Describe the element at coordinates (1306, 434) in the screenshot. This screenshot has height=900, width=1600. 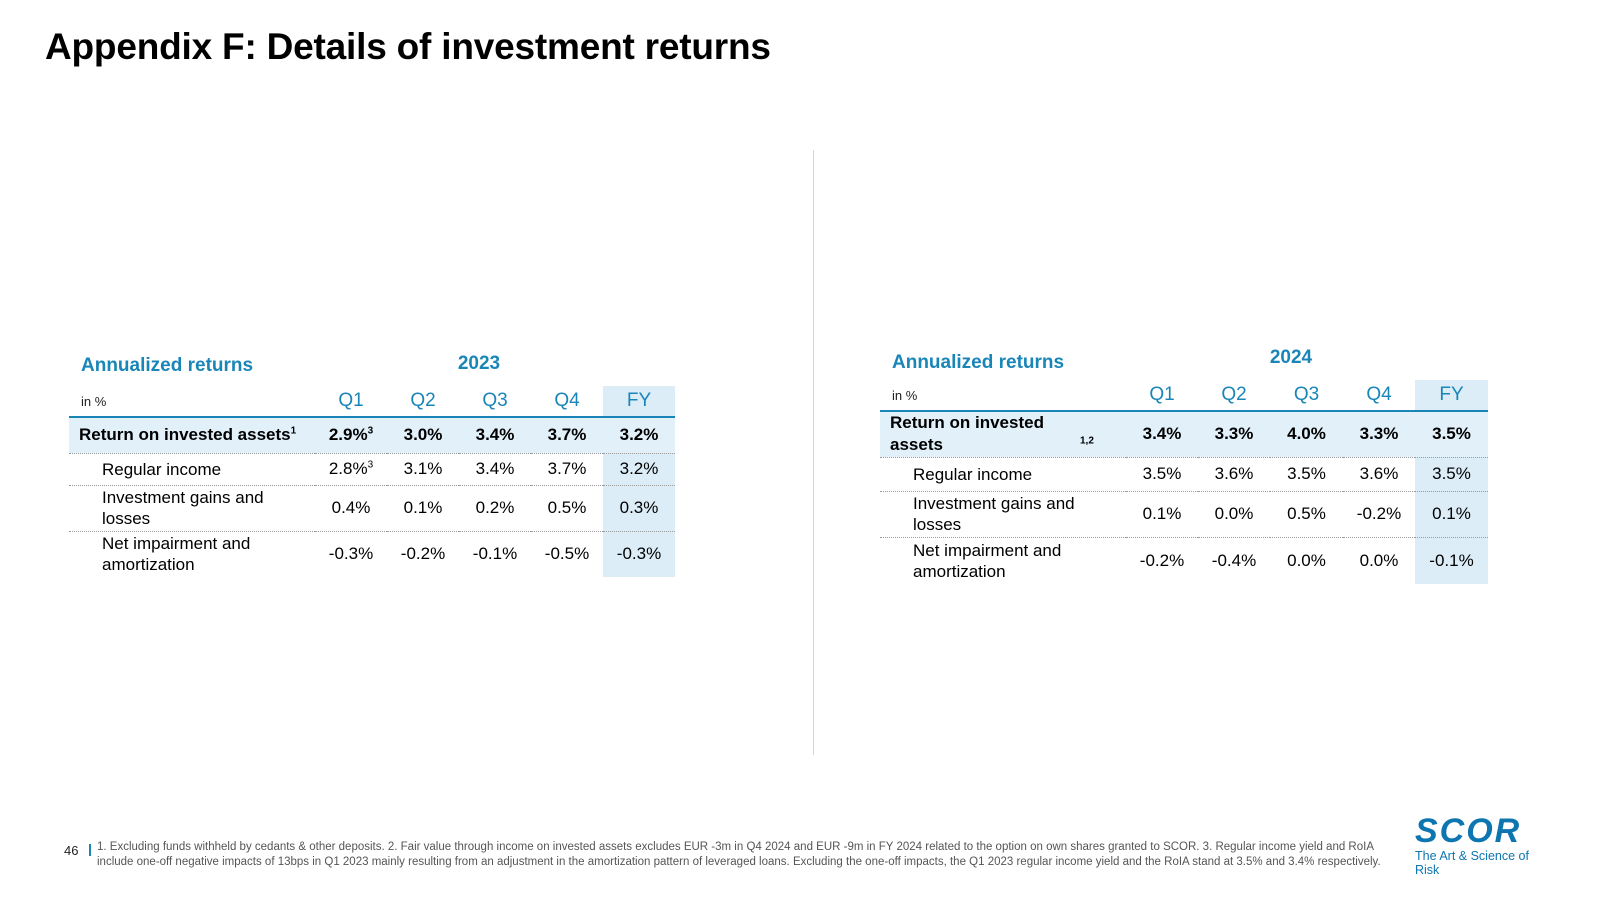
I see `cell-q3: 4.0%` at that location.